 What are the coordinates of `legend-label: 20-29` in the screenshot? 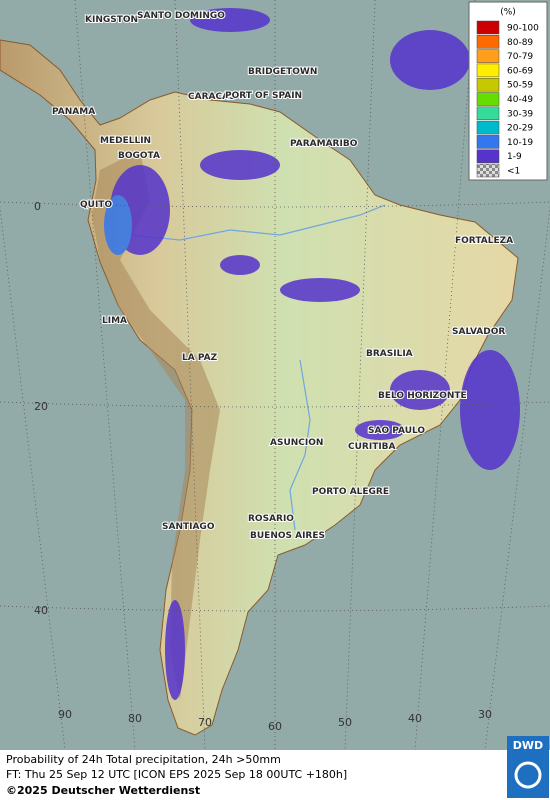 It's located at (520, 129).